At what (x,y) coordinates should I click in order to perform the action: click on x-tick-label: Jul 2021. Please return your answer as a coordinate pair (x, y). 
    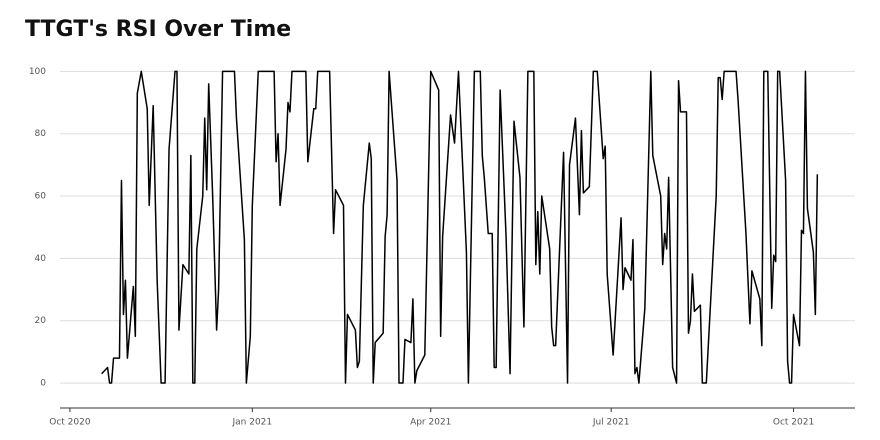
    Looking at the image, I should click on (611, 423).